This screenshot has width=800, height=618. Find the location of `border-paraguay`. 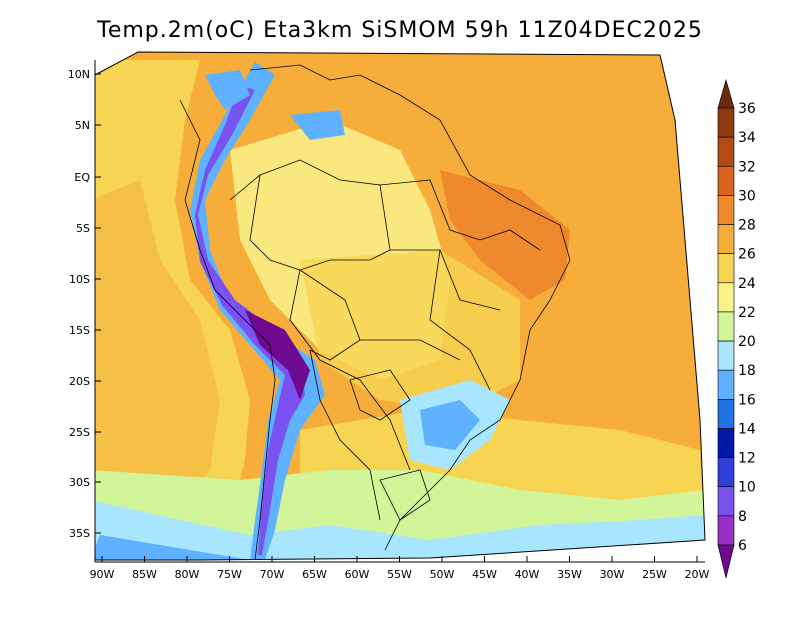

border-paraguay is located at coordinates (380, 395).